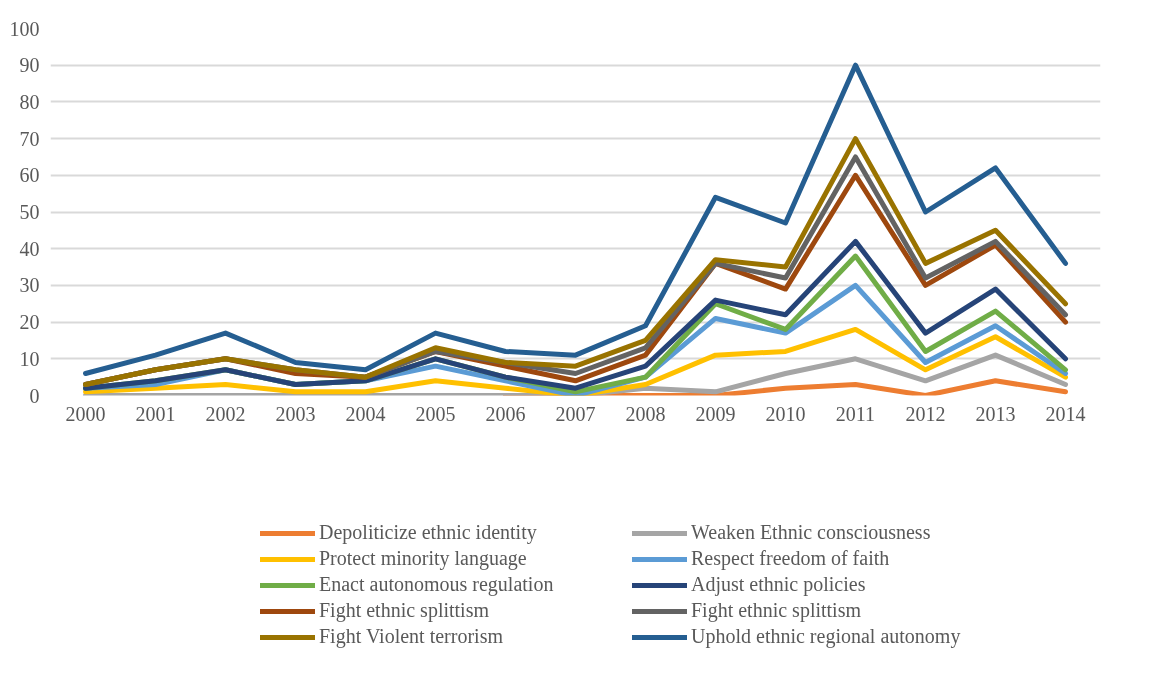 This screenshot has width=1151, height=673. Describe the element at coordinates (791, 558) in the screenshot. I see `legend-label: Respect freedom of faith` at that location.